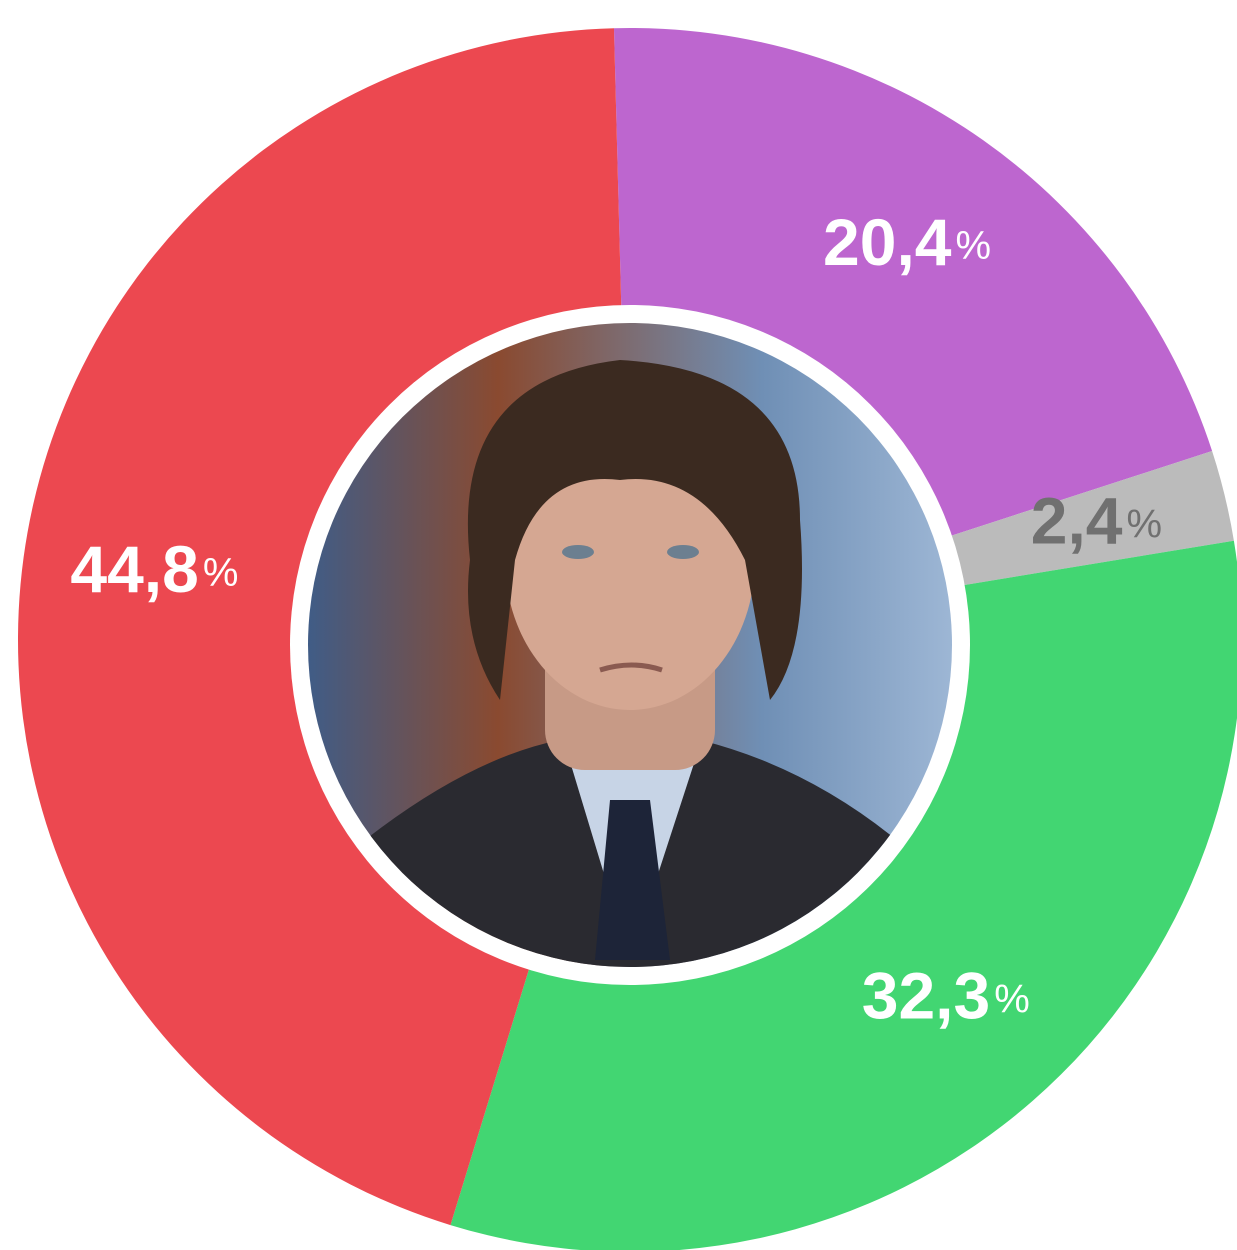 The image size is (1237, 1250). Describe the element at coordinates (1096, 521) in the screenshot. I see `value-label: 2,4%` at that location.